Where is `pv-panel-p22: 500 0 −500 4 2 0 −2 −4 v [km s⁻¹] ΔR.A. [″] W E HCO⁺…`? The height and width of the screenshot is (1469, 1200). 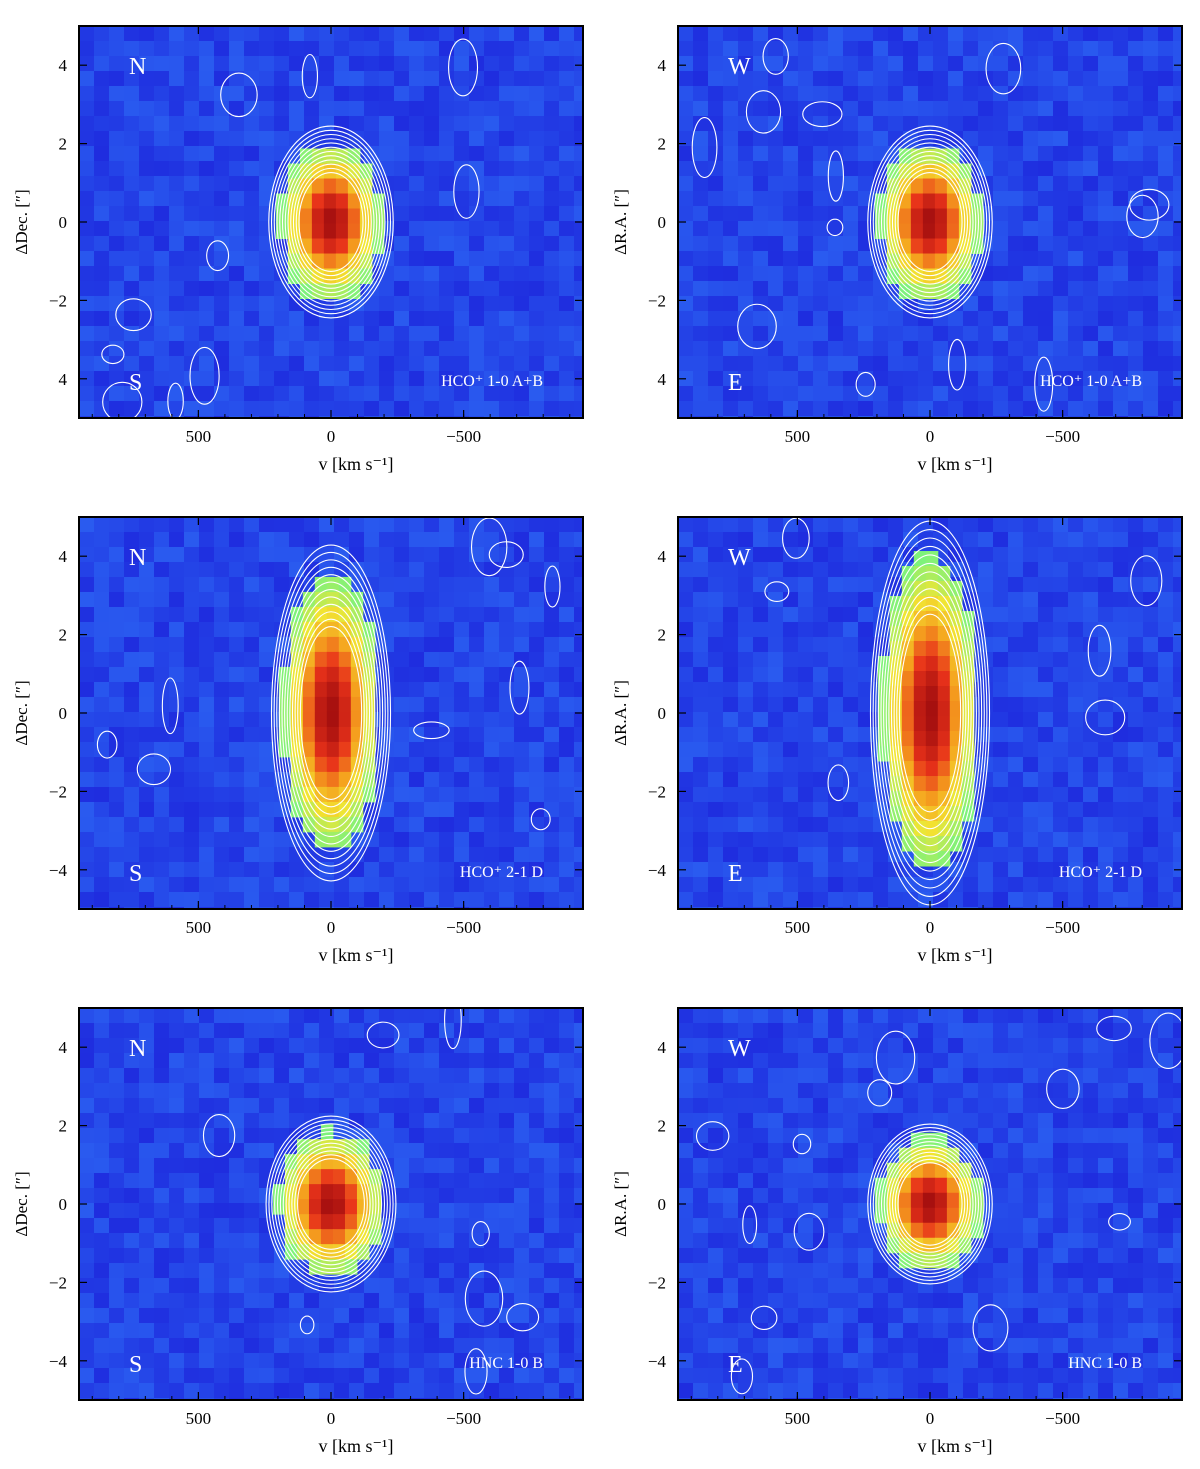 pv-panel-p22: 500 0 −500 4 2 0 −2 −4 v [km s⁻¹] ΔR.A. [″] W E HCO⁺… is located at coordinates (897, 740).